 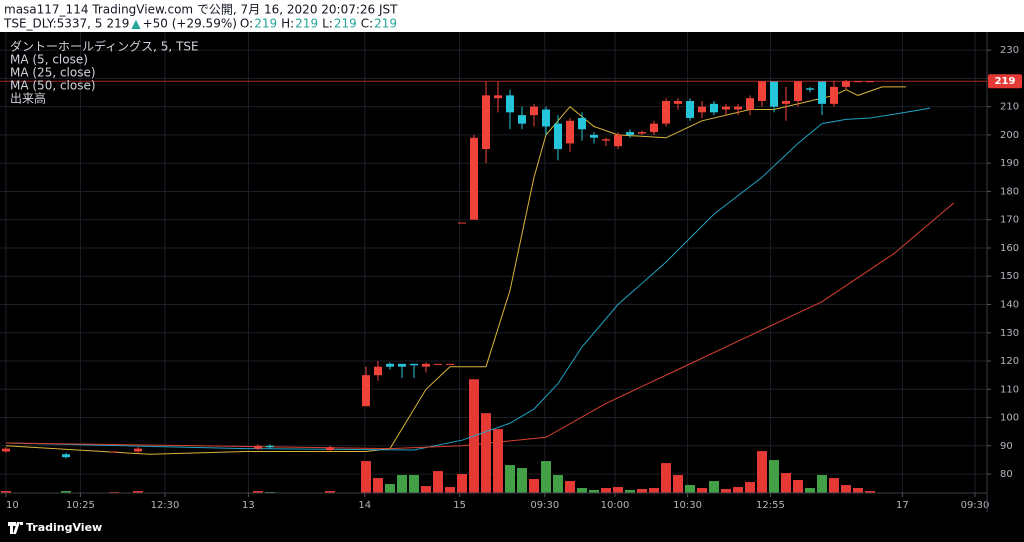 I want to click on x-tick-label: 10:00, so click(x=615, y=505).